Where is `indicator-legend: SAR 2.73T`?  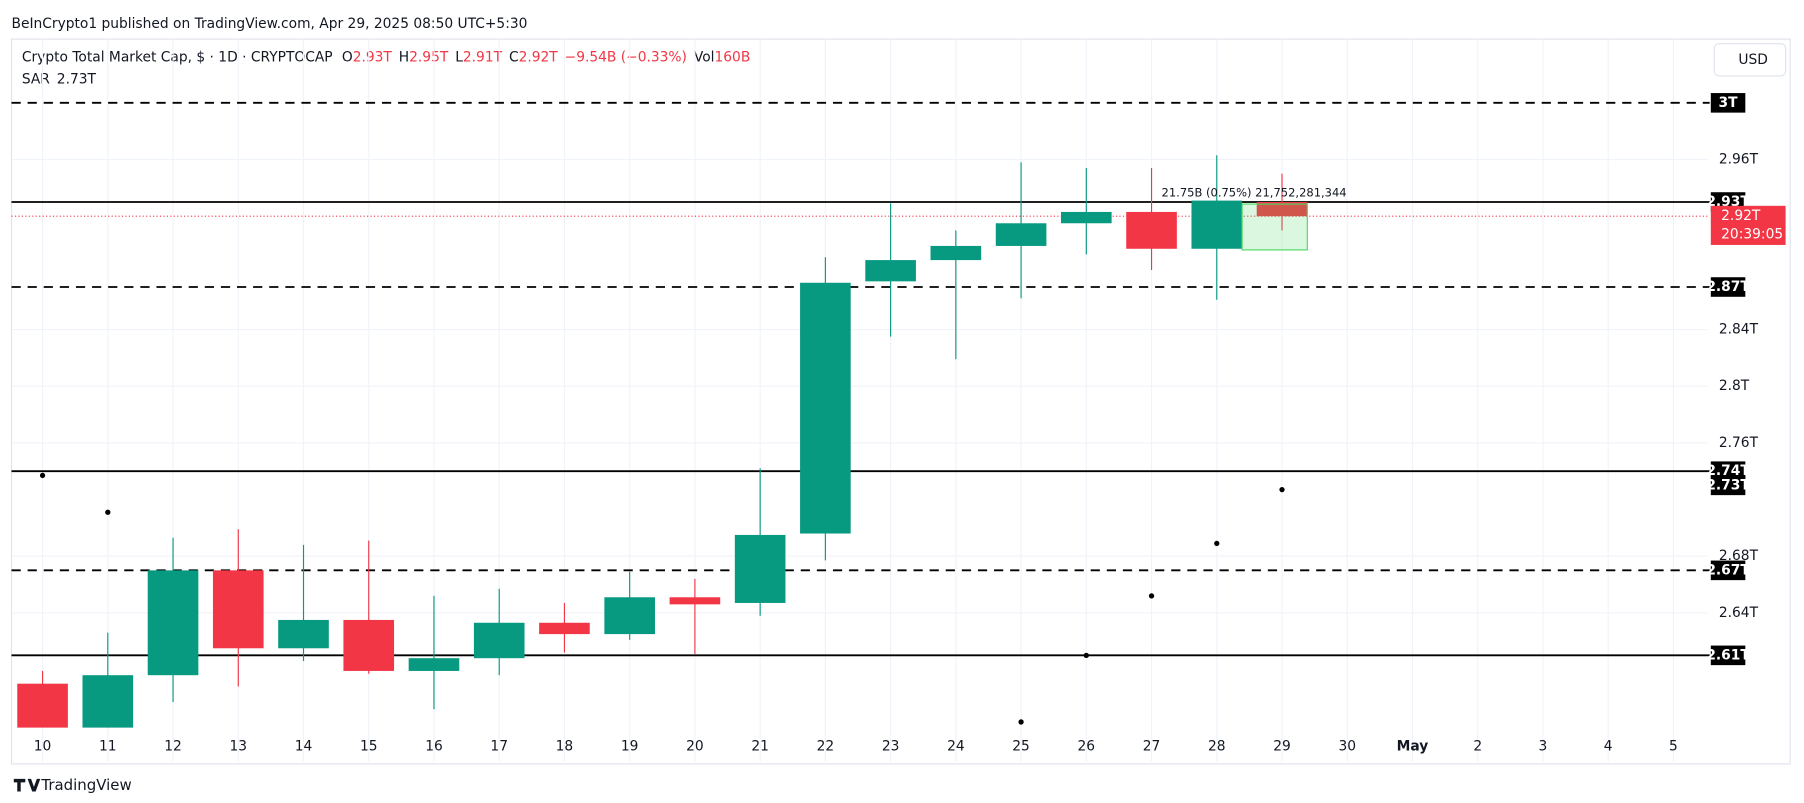 indicator-legend: SAR 2.73T is located at coordinates (59, 79).